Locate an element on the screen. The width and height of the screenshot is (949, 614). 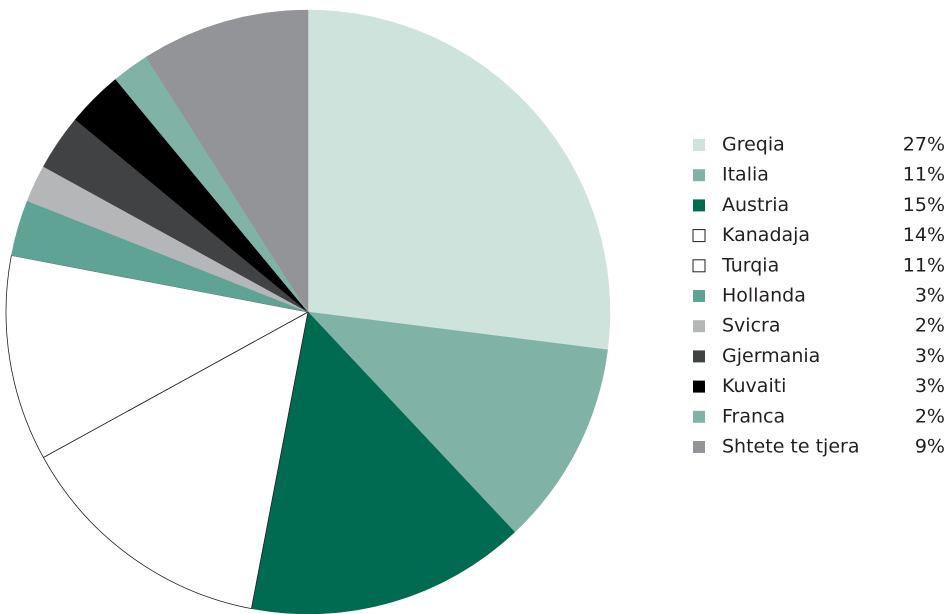
legend-label: Turqia is located at coordinates (750, 265).